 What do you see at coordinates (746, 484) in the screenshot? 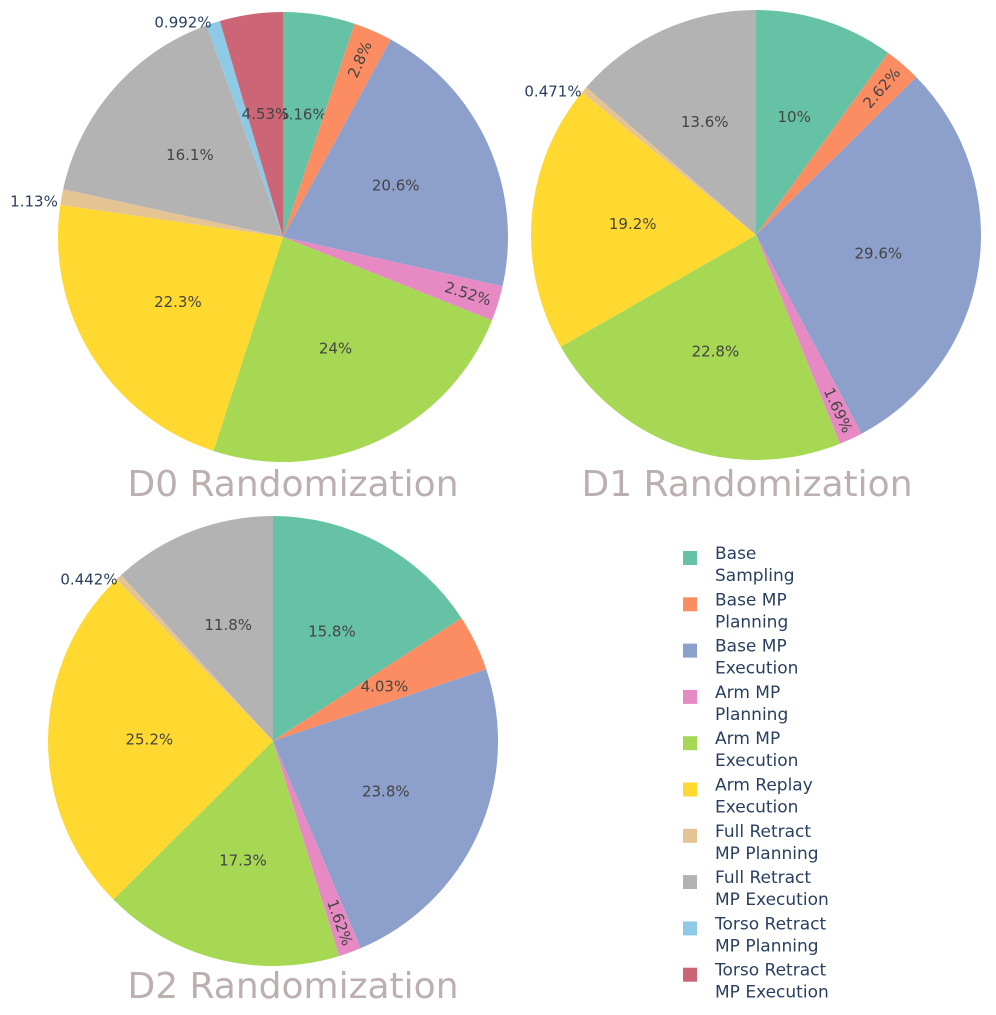
I see `pie-title: D1 Randomization` at bounding box center [746, 484].